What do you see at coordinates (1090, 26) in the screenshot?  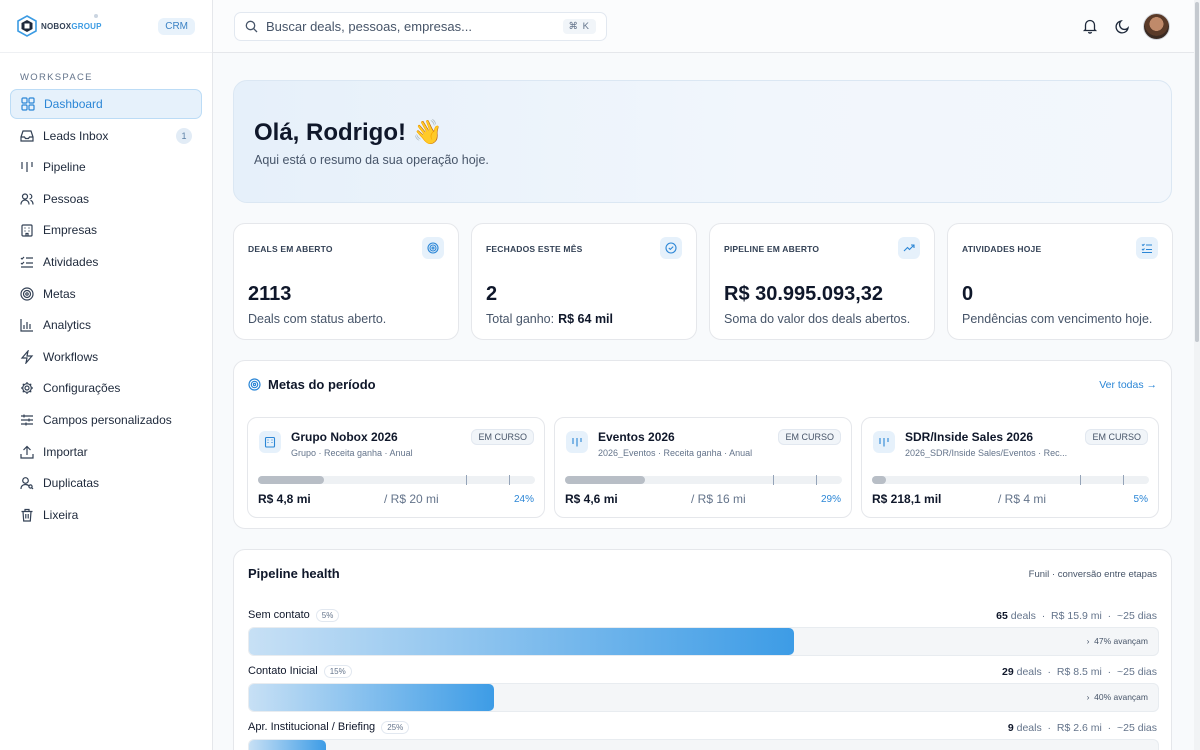 I see `bell-icon` at bounding box center [1090, 26].